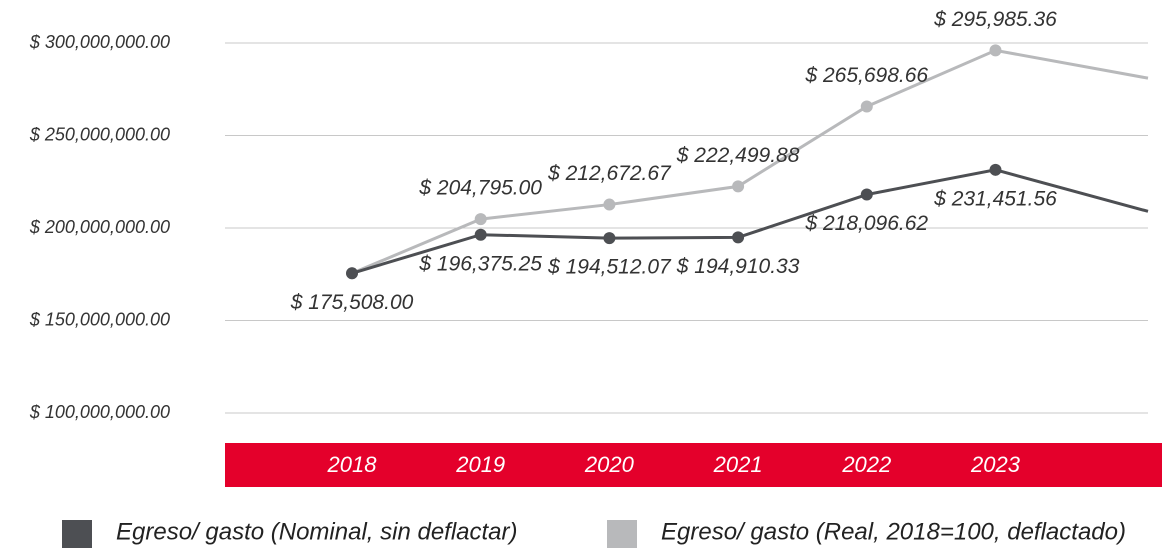 The image size is (1167, 549). I want to click on y-tick-label: $ 150,000,000.00, so click(99, 319).